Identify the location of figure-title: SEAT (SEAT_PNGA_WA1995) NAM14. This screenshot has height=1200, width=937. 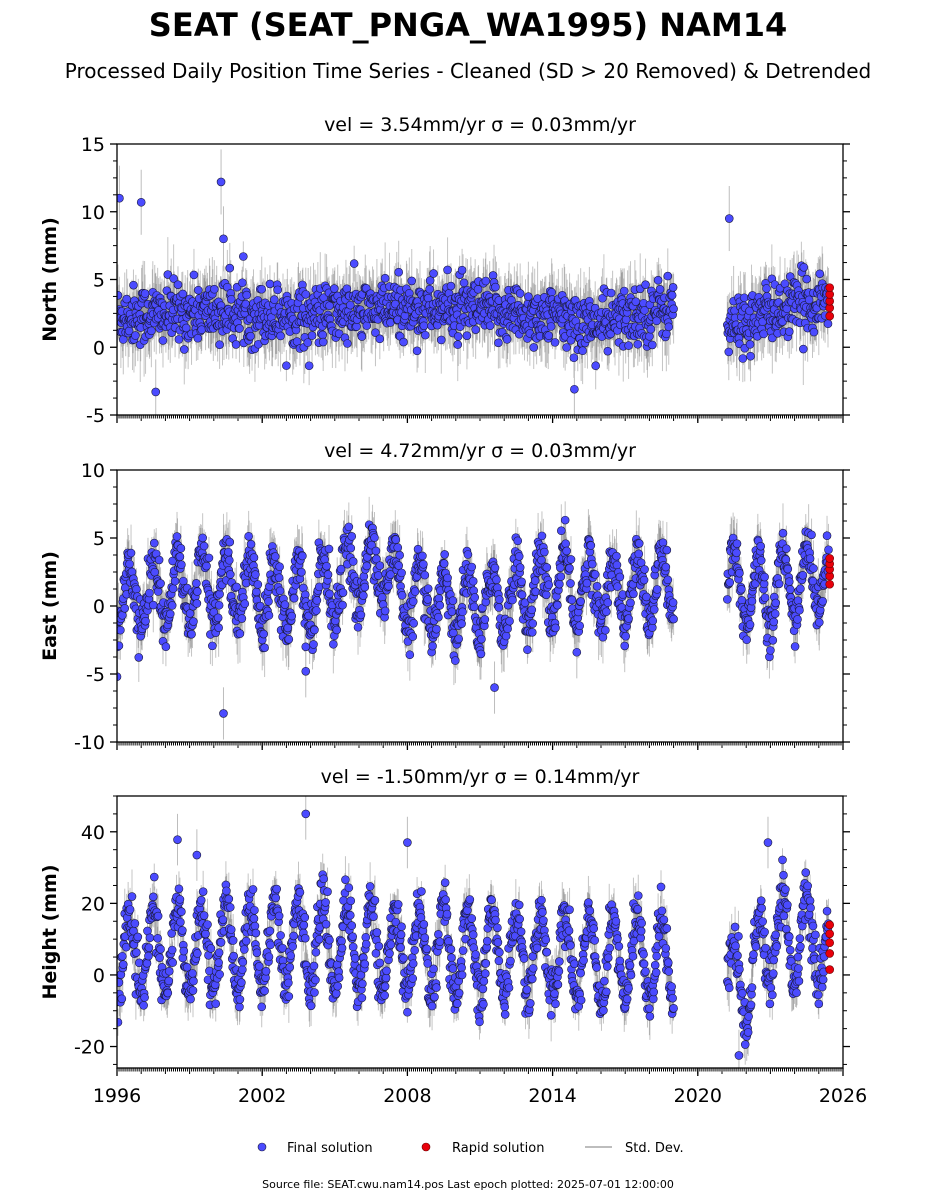
(468, 25).